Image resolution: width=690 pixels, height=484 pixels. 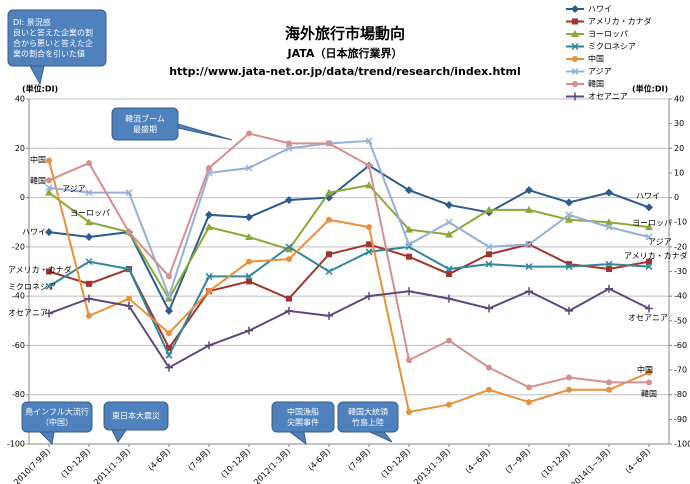 What do you see at coordinates (303, 411) in the screenshot?
I see `callout-text: 中国漁船` at bounding box center [303, 411].